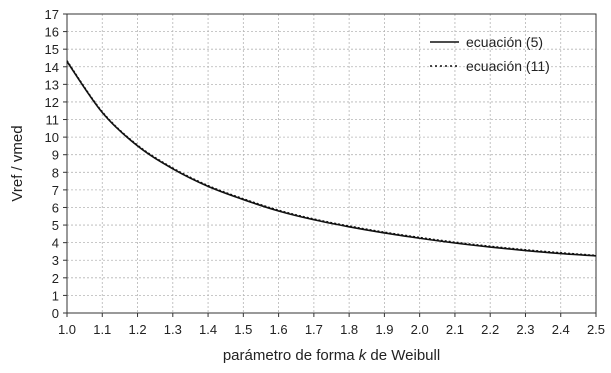  I want to click on y-tick-label: 5, so click(55, 225).